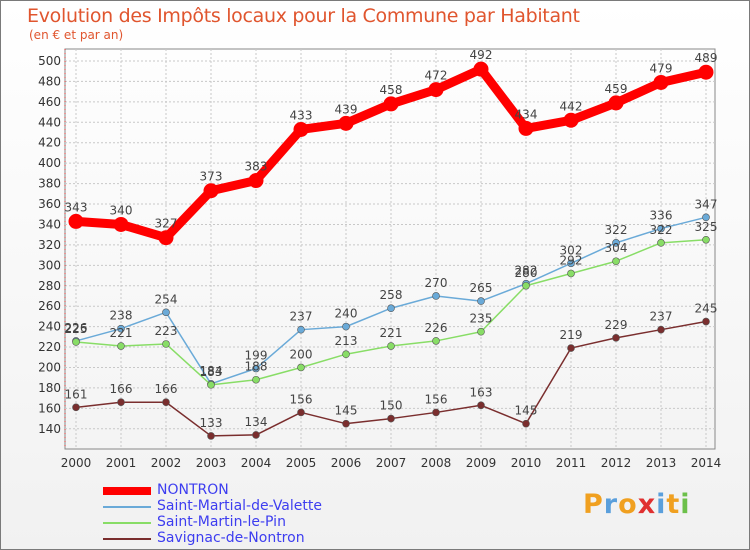 The height and width of the screenshot is (550, 750). I want to click on data-label: 134, so click(256, 422).